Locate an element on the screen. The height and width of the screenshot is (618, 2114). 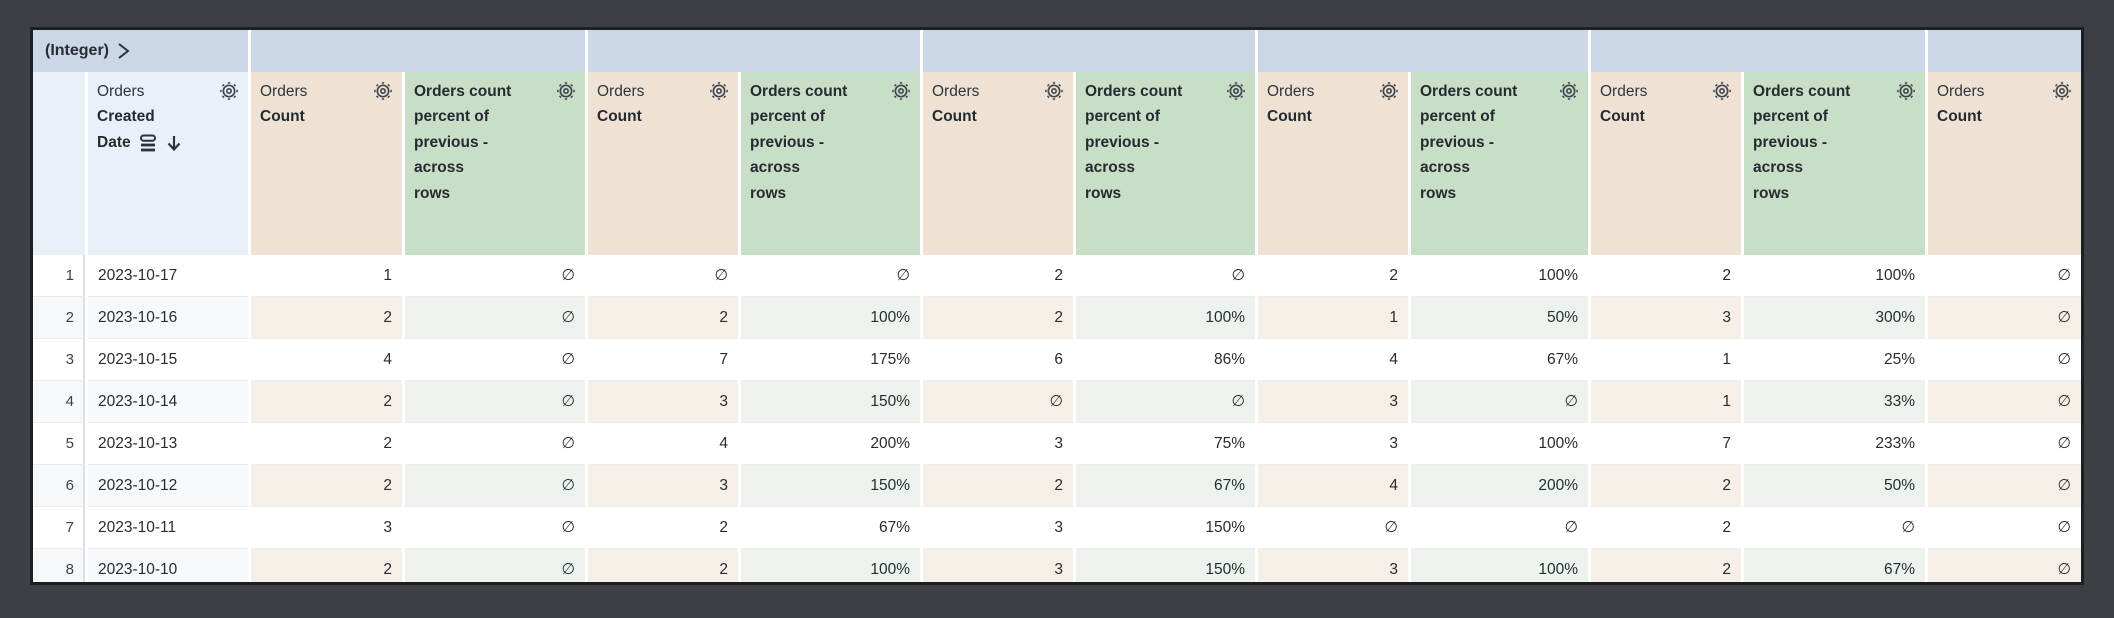
count-value-cell: 6 is located at coordinates (998, 360).